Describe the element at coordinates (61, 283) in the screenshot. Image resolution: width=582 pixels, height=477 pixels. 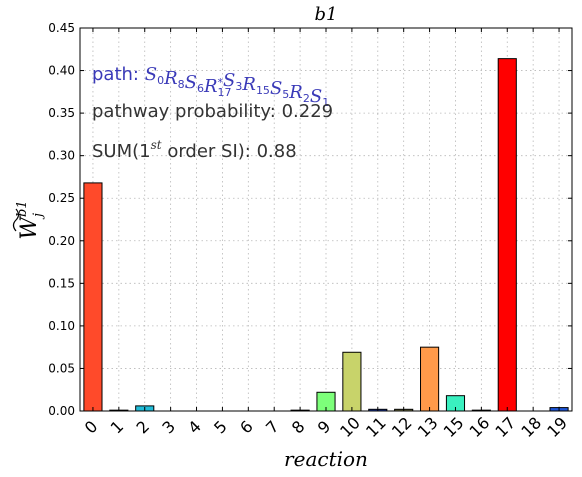
I see `y-tick-label: 0.15` at that location.